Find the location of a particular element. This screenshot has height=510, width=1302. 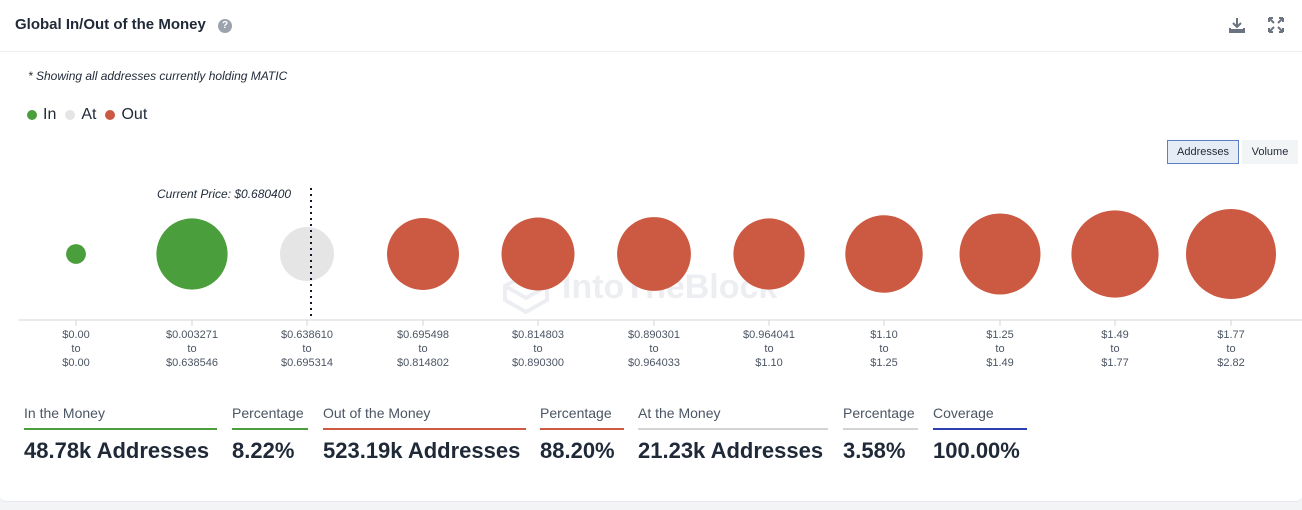

x-tick-label-1-from: $0.00 is located at coordinates (76, 335).